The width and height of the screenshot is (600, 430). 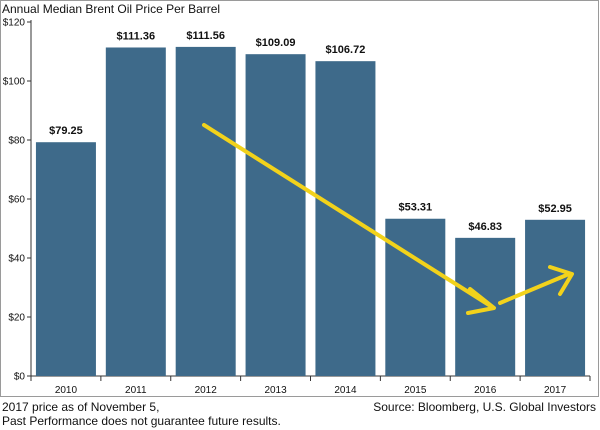 What do you see at coordinates (276, 43) in the screenshot?
I see `data-label-2013: $109.09` at bounding box center [276, 43].